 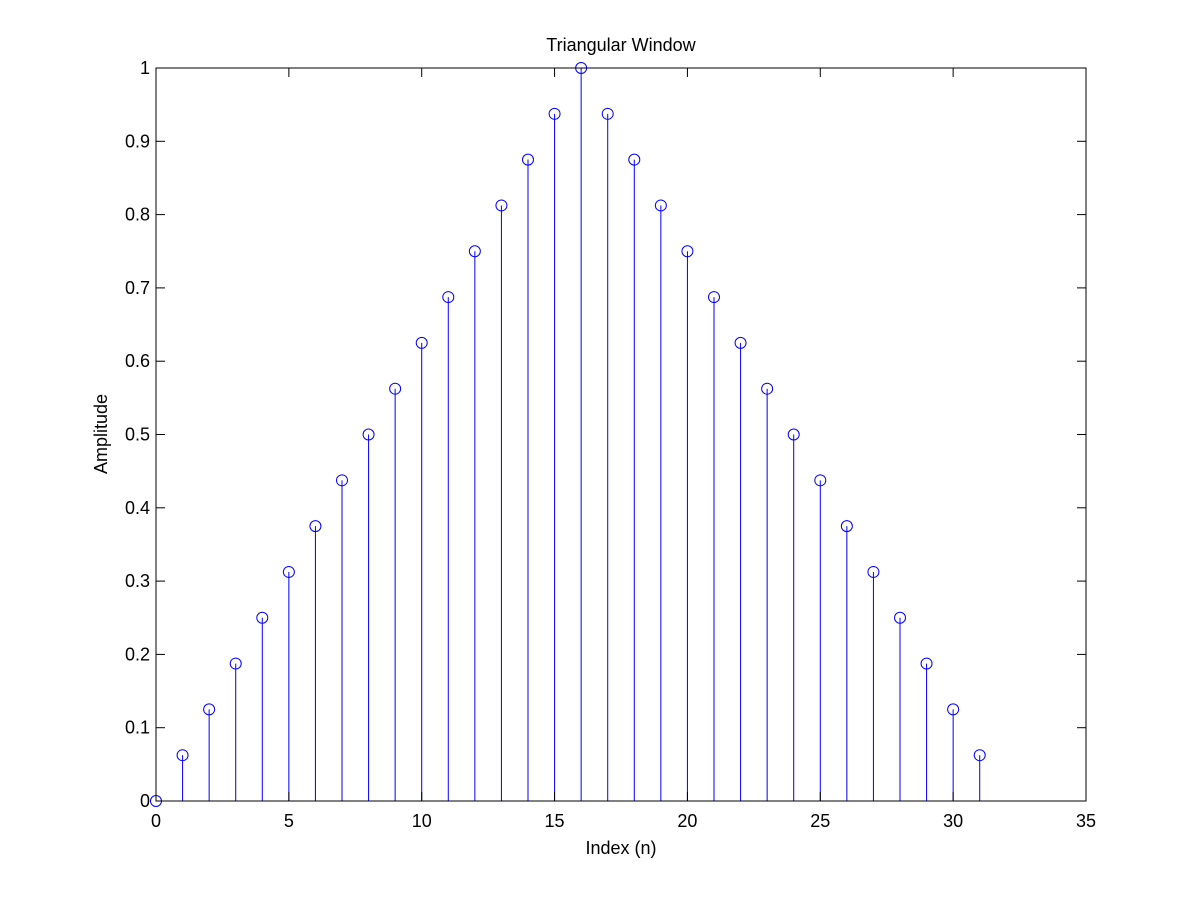 What do you see at coordinates (422, 821) in the screenshot?
I see `x-tick-label: 10` at bounding box center [422, 821].